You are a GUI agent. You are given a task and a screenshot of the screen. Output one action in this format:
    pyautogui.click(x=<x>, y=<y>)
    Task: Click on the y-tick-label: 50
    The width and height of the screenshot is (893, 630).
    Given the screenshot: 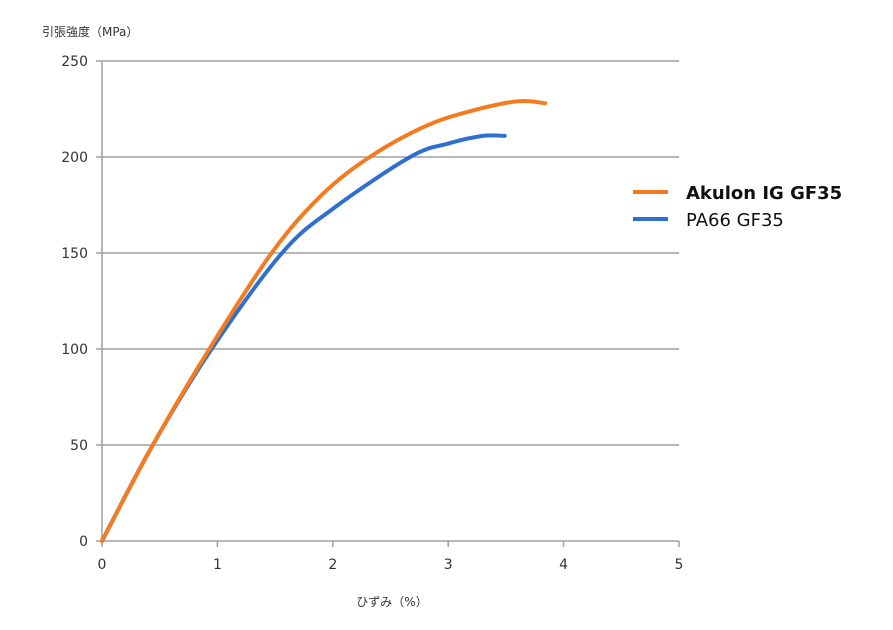 What is the action you would take?
    pyautogui.click(x=79, y=446)
    